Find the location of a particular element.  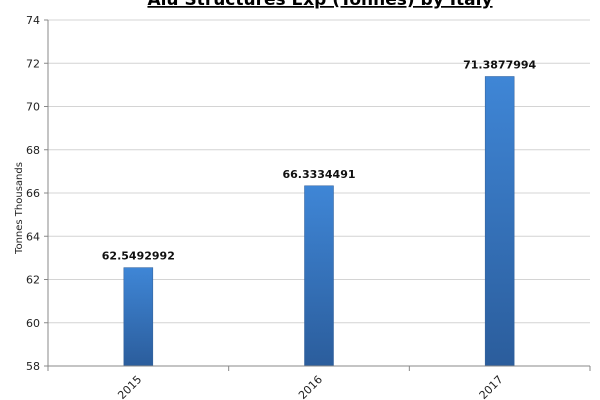

y-axis-ticks: 58 60 62 64 66 68 70 72 74 is located at coordinates (37, 193).